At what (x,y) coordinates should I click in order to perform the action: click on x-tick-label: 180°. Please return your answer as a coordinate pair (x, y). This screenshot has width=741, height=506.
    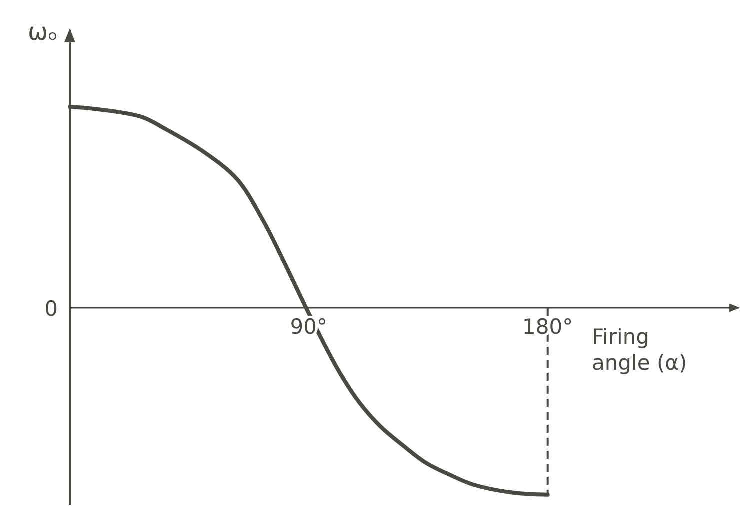
    Looking at the image, I should click on (548, 327).